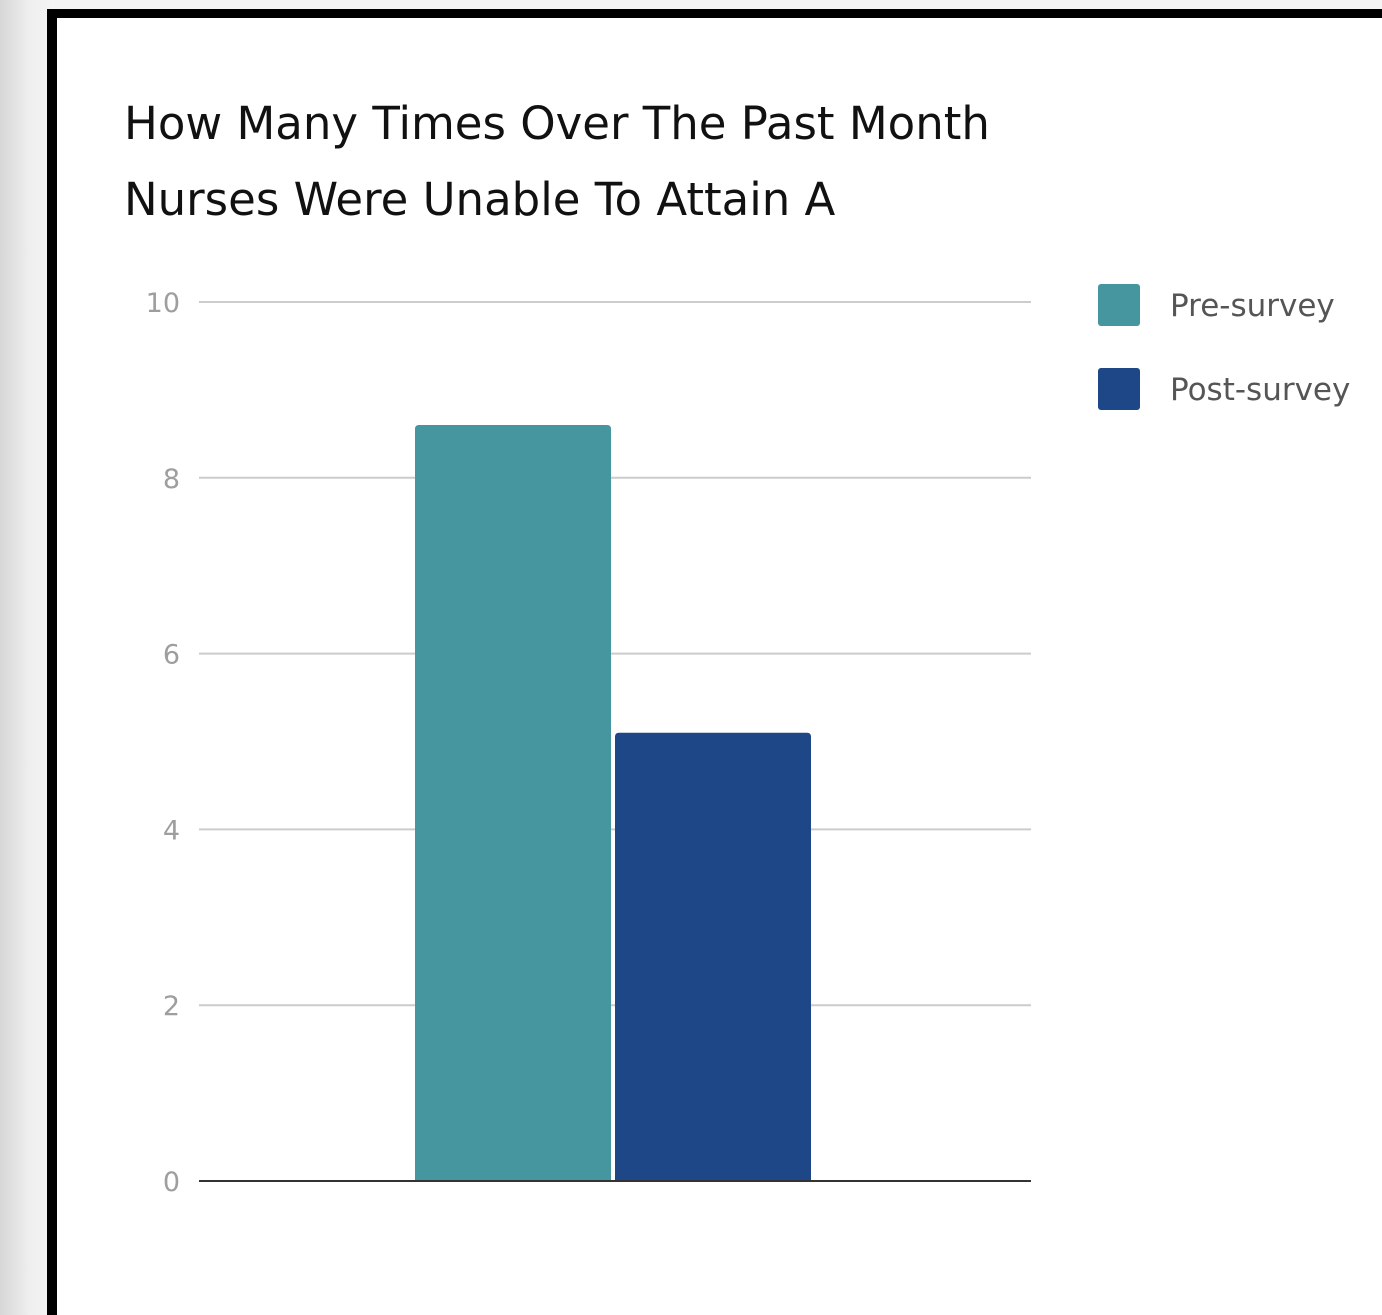 This screenshot has width=1382, height=1315. What do you see at coordinates (1119, 389) in the screenshot?
I see `legend-swatch-post-survey` at bounding box center [1119, 389].